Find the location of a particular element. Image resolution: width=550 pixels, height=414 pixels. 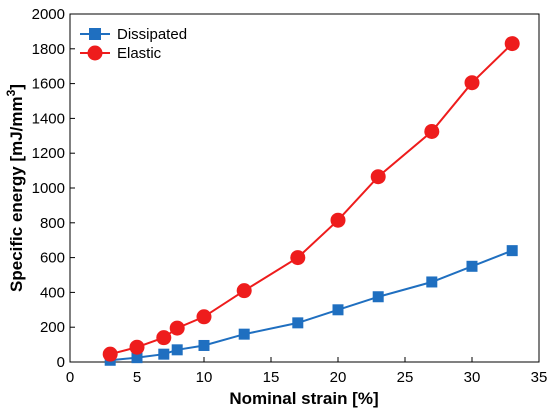

x-tick-label: 20 is located at coordinates (338, 377).